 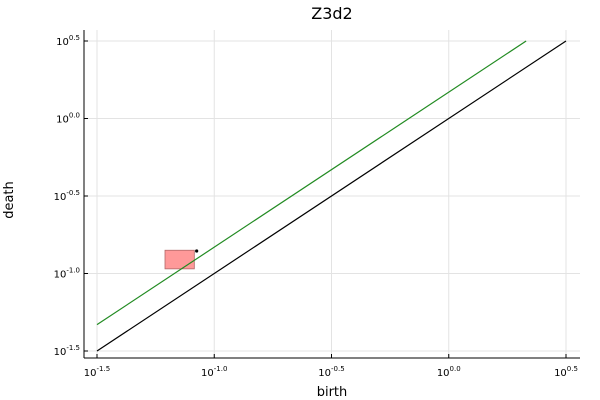 I want to click on x-tick-label: 10-1.0, so click(x=214, y=372).